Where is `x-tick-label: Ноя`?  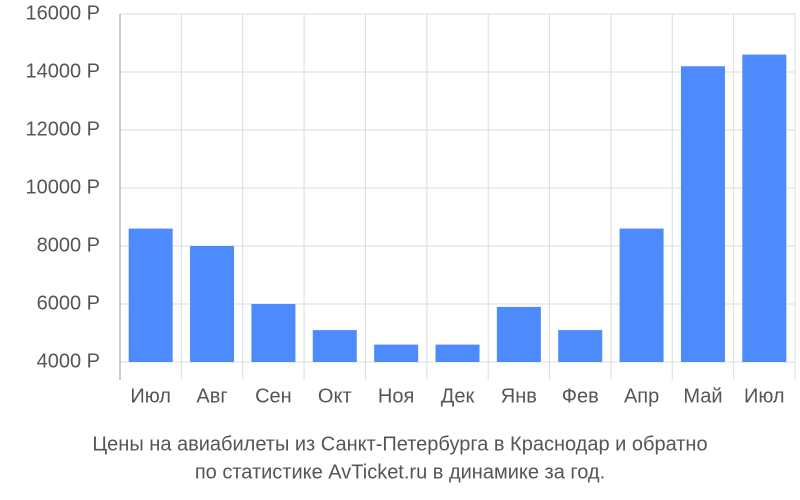
x-tick-label: Ноя is located at coordinates (396, 396).